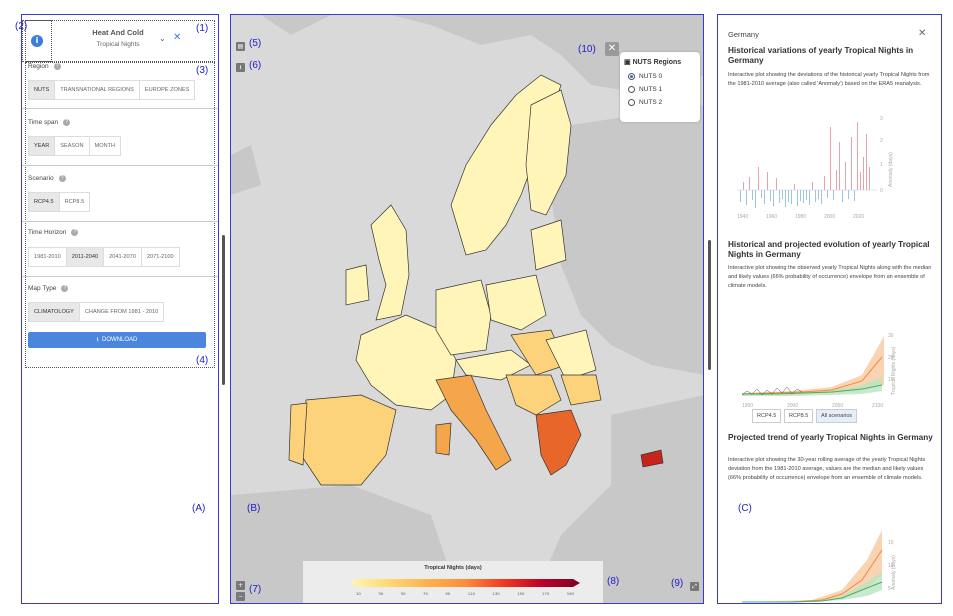 Image resolution: width=953 pixels, height=616 pixels. What do you see at coordinates (54, 312) in the screenshot?
I see `map-type-option-climatology: CLIMATOLOGY` at bounding box center [54, 312].